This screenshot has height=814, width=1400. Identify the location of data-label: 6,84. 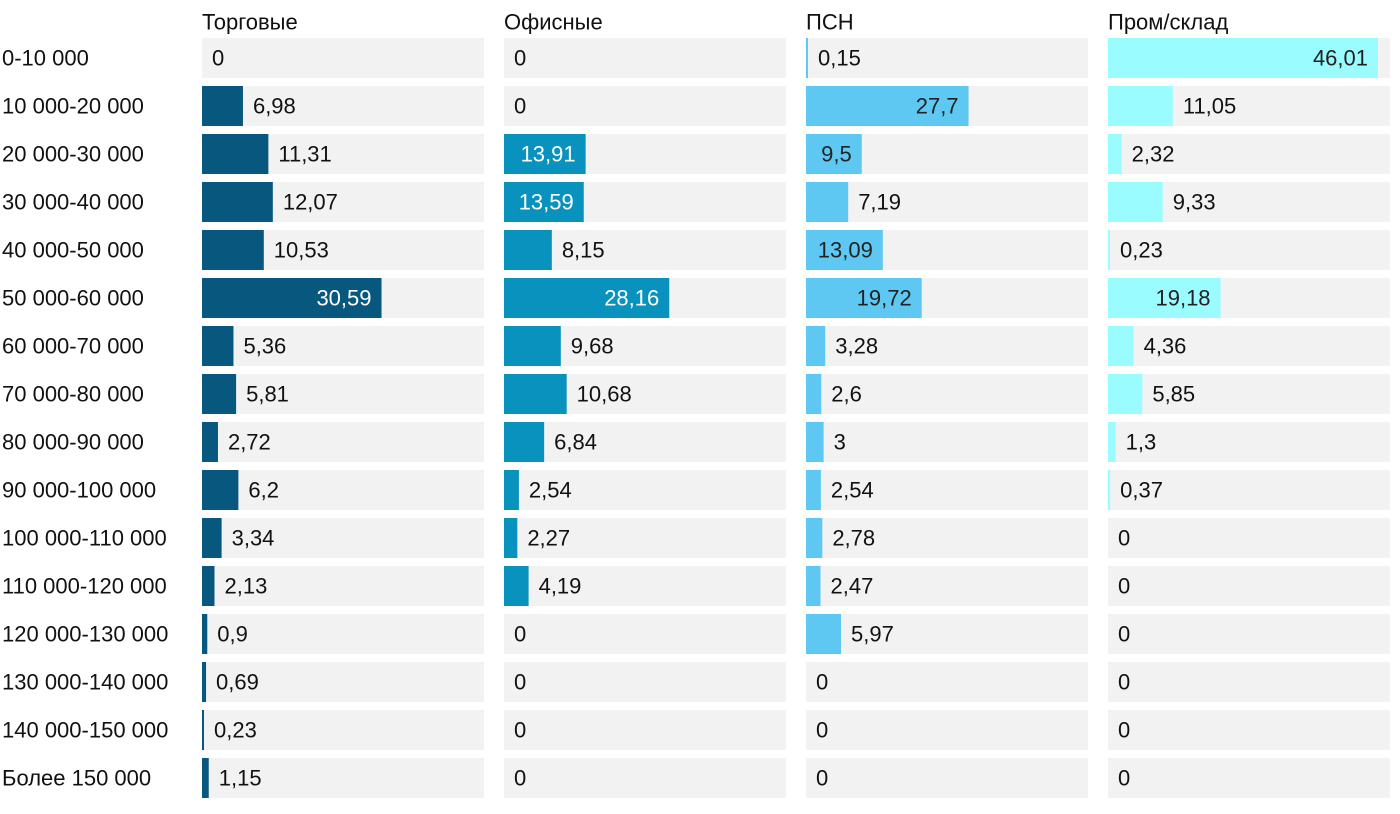
(575, 442).